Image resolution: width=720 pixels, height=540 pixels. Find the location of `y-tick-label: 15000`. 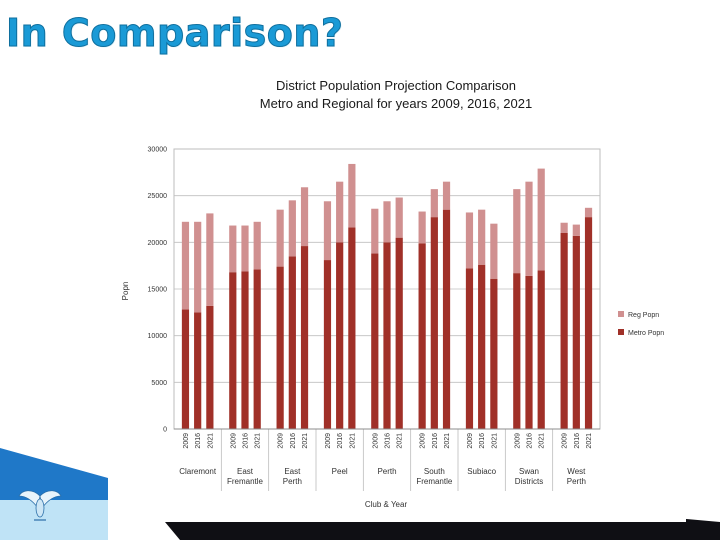

y-tick-label: 15000 is located at coordinates (158, 290).